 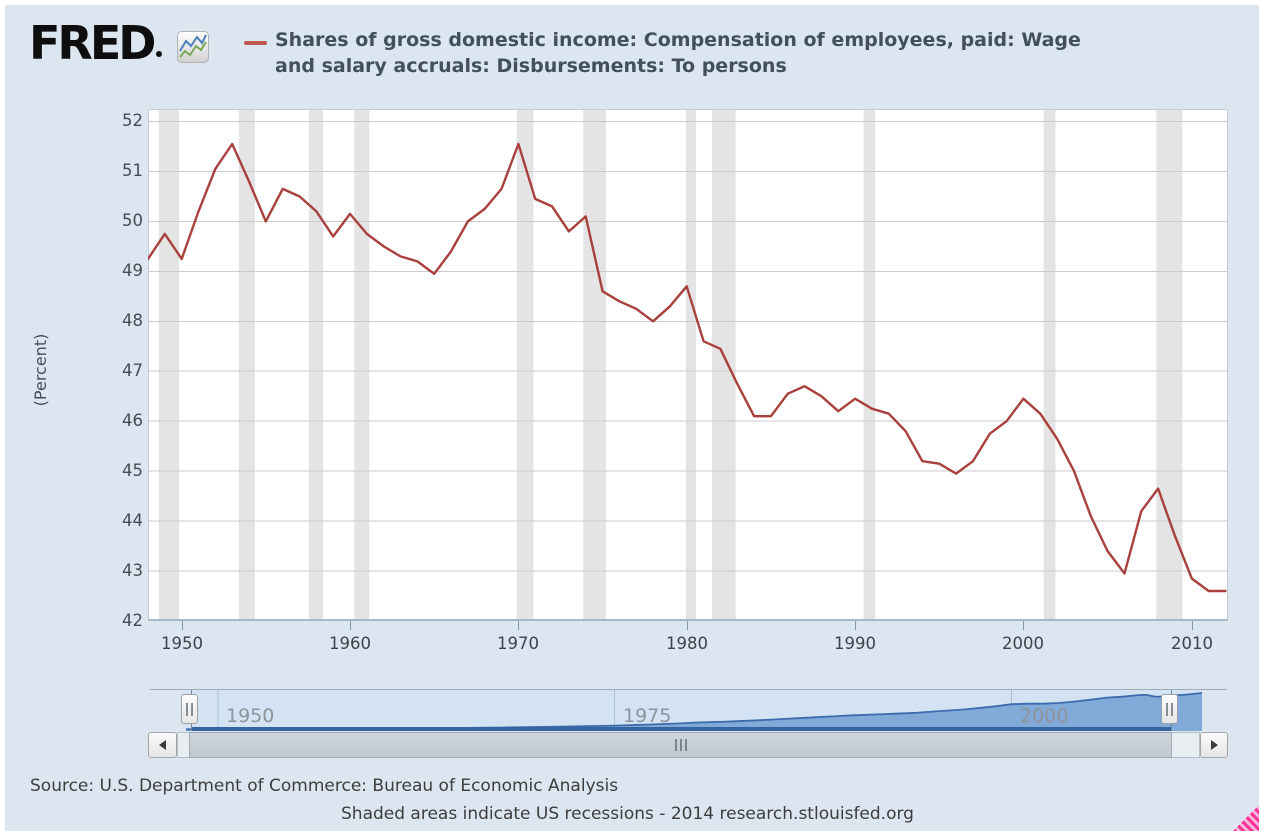 What do you see at coordinates (1192, 643) in the screenshot?
I see `x-tick-label: 2010` at bounding box center [1192, 643].